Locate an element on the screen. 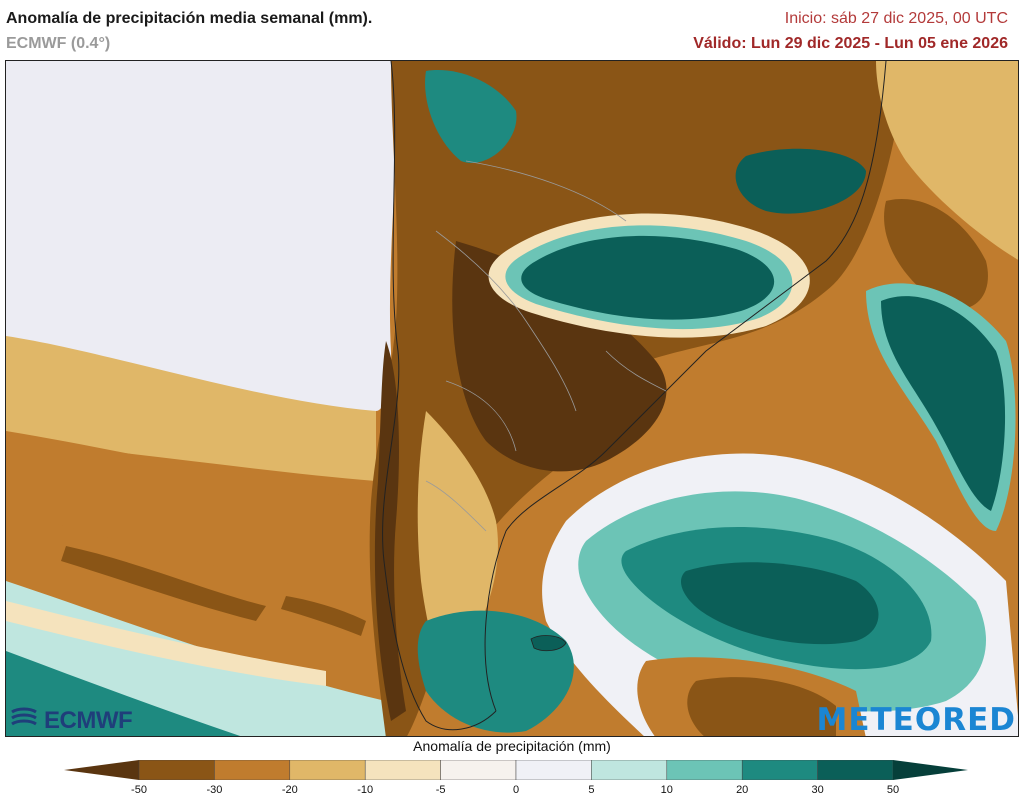 Image resolution: width=1024 pixels, height=798 pixels. colorbar-tick-label: 0 is located at coordinates (516, 790).